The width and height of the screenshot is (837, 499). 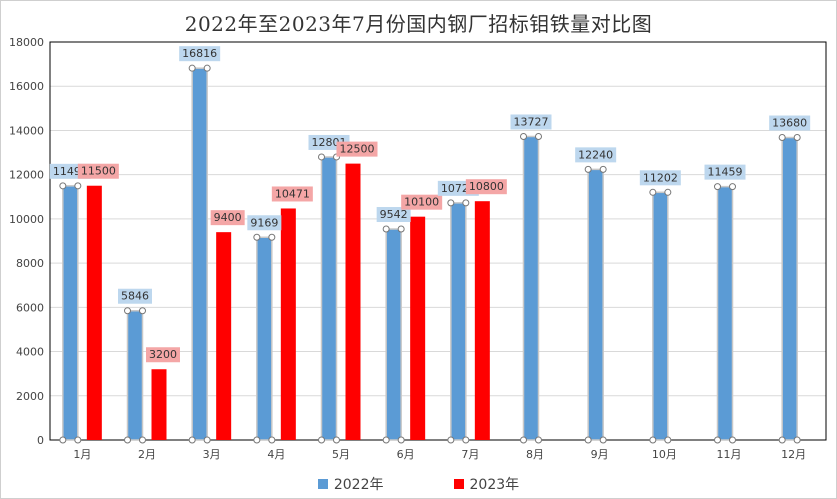 I want to click on data-label: 10800, so click(x=486, y=186).